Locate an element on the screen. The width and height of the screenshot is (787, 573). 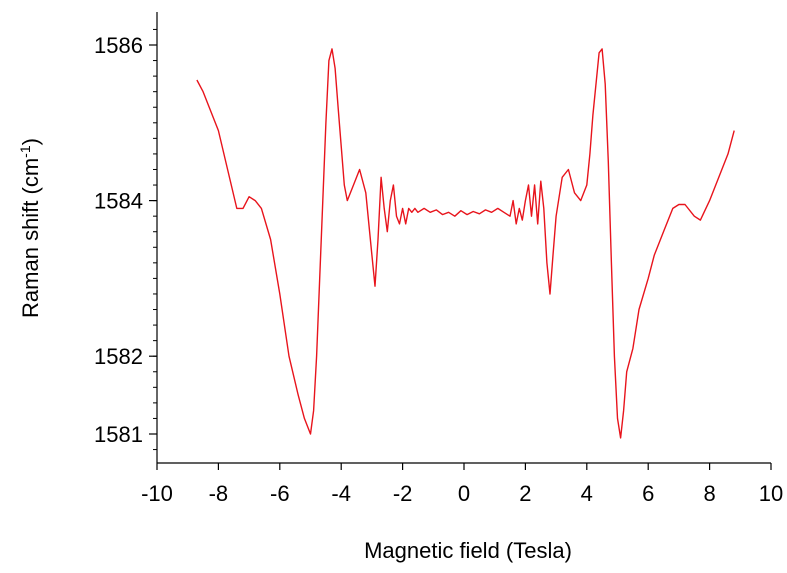
x-tick-label: 6 is located at coordinates (648, 493).